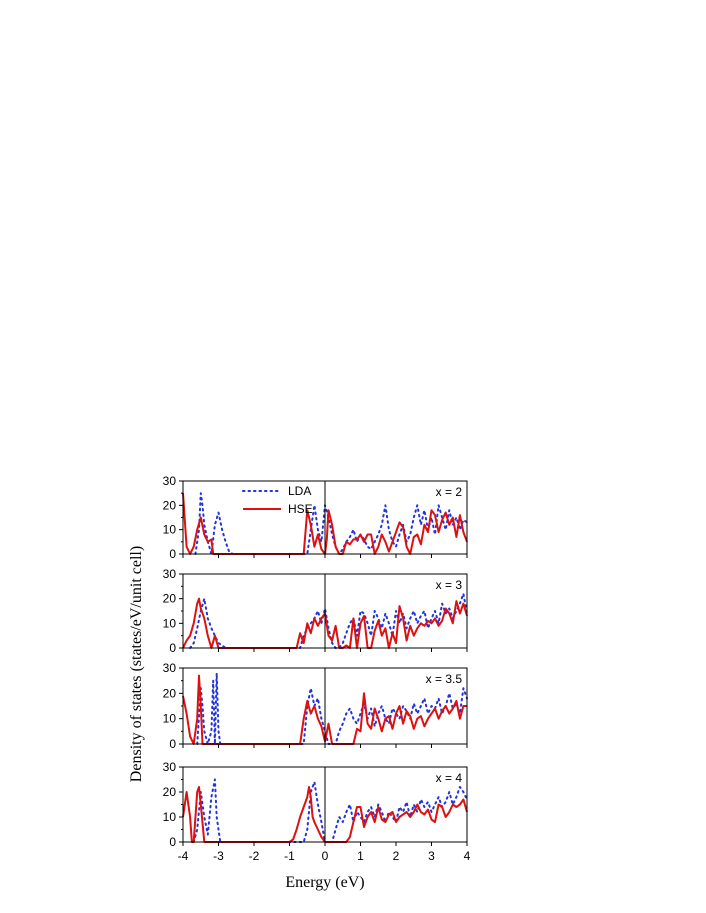 Image resolution: width=706 pixels, height=913 pixels. Describe the element at coordinates (136, 664) in the screenshot. I see `y-axis-title: Density of states (states/eV/unit cell)` at that location.